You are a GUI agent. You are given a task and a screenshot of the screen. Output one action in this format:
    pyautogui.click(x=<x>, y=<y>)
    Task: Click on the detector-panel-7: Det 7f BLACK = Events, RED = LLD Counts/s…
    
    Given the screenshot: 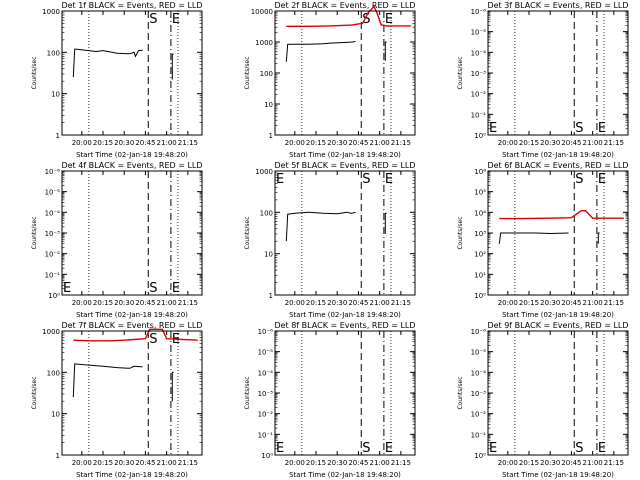 What is the action you would take?
    pyautogui.click(x=117, y=400)
    